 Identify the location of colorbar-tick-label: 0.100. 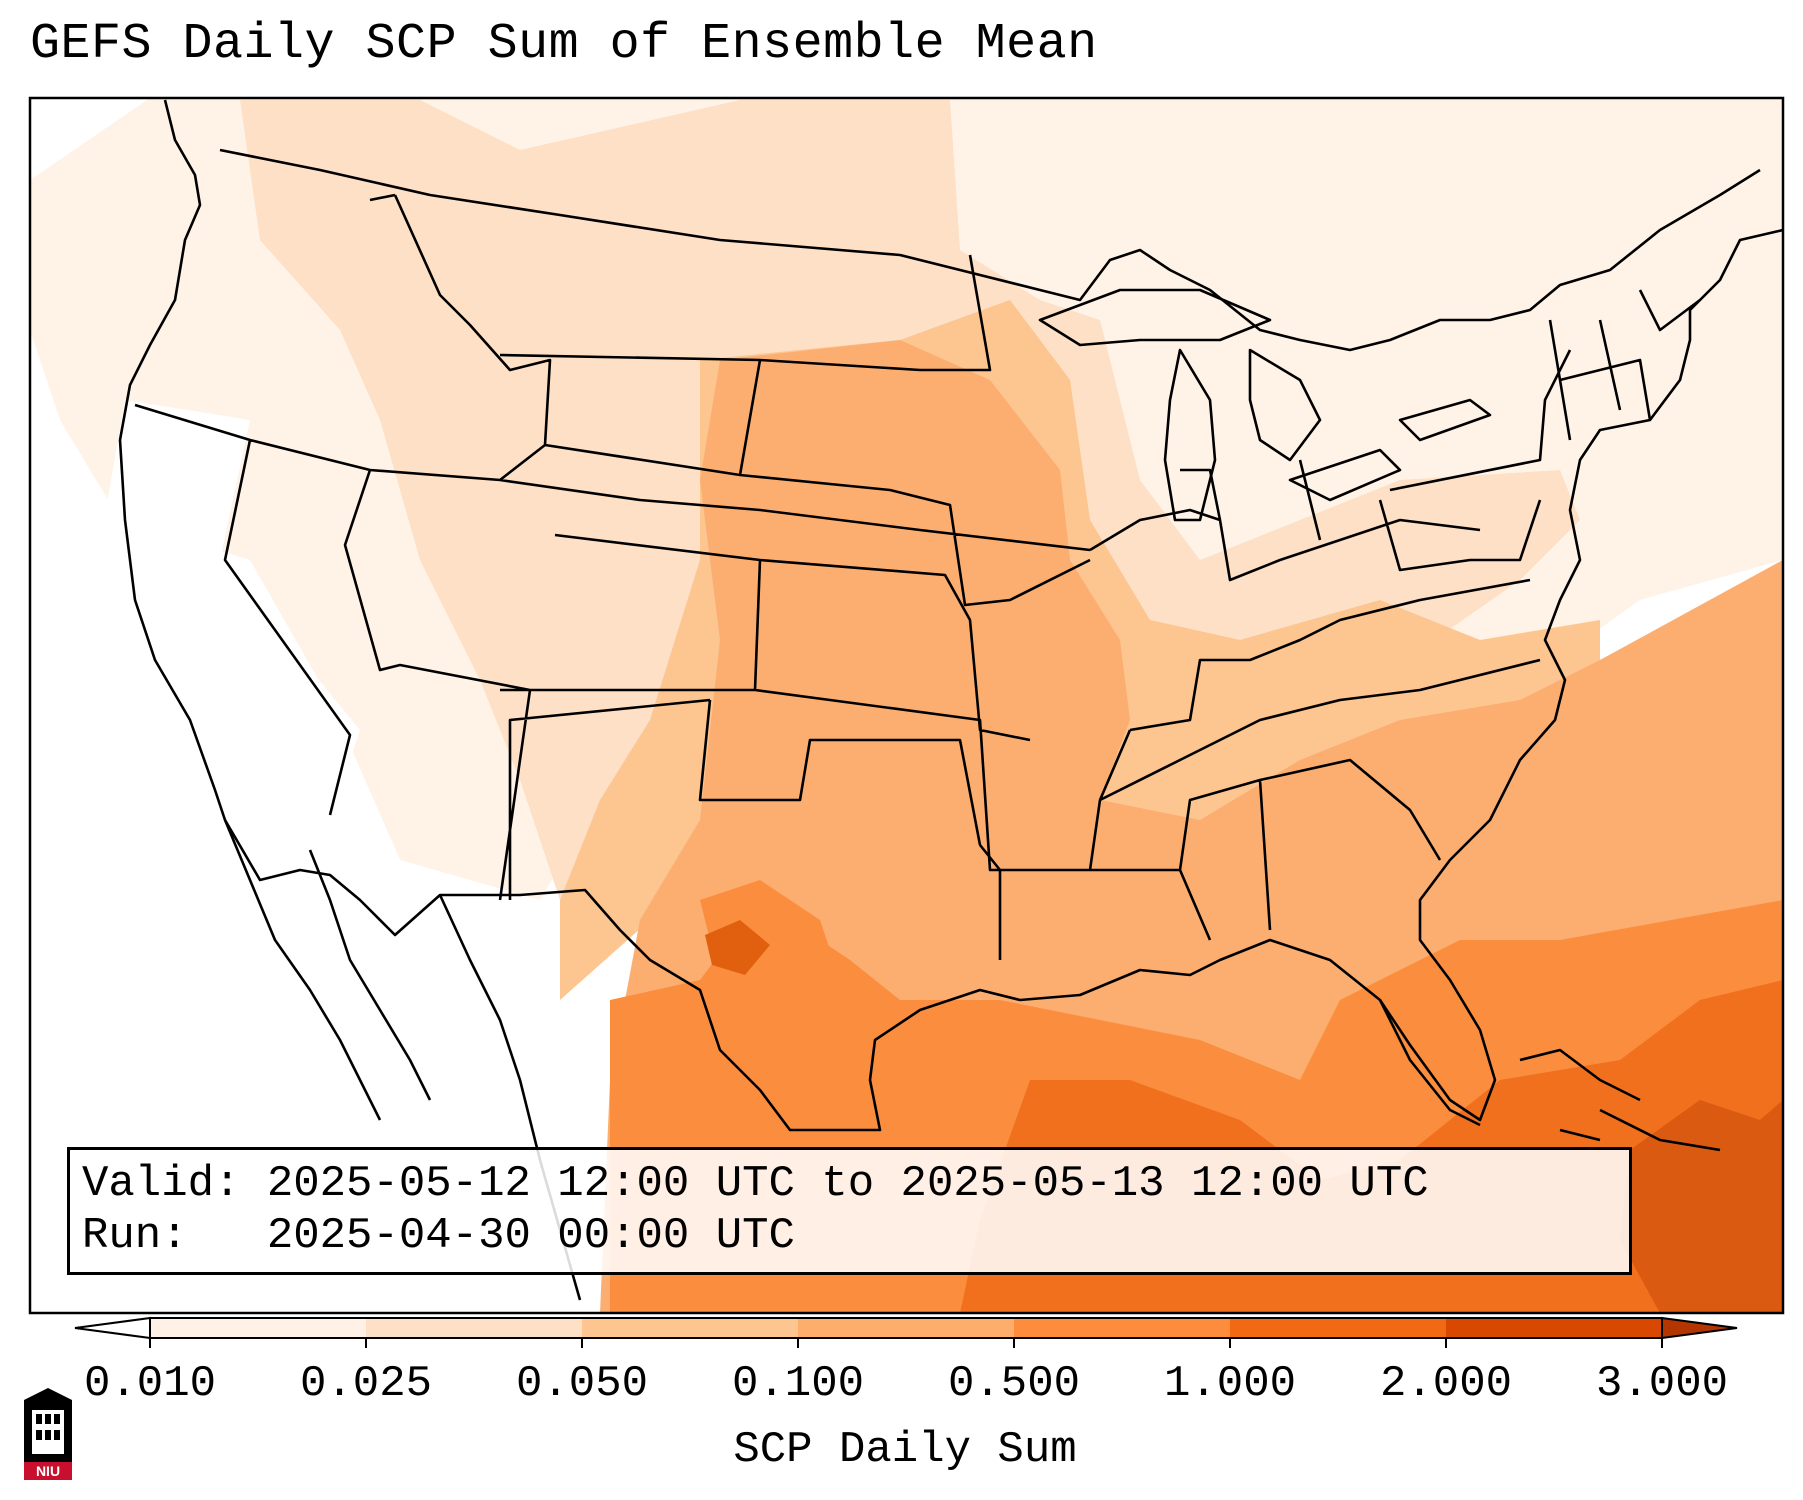
(798, 1384).